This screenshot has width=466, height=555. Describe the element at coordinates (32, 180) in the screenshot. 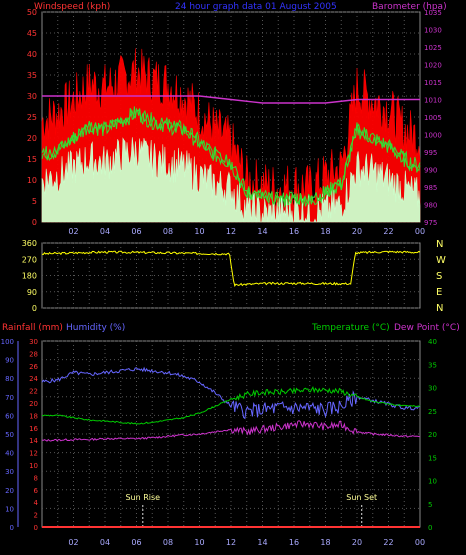

I see `y-tick-label: 10` at that location.